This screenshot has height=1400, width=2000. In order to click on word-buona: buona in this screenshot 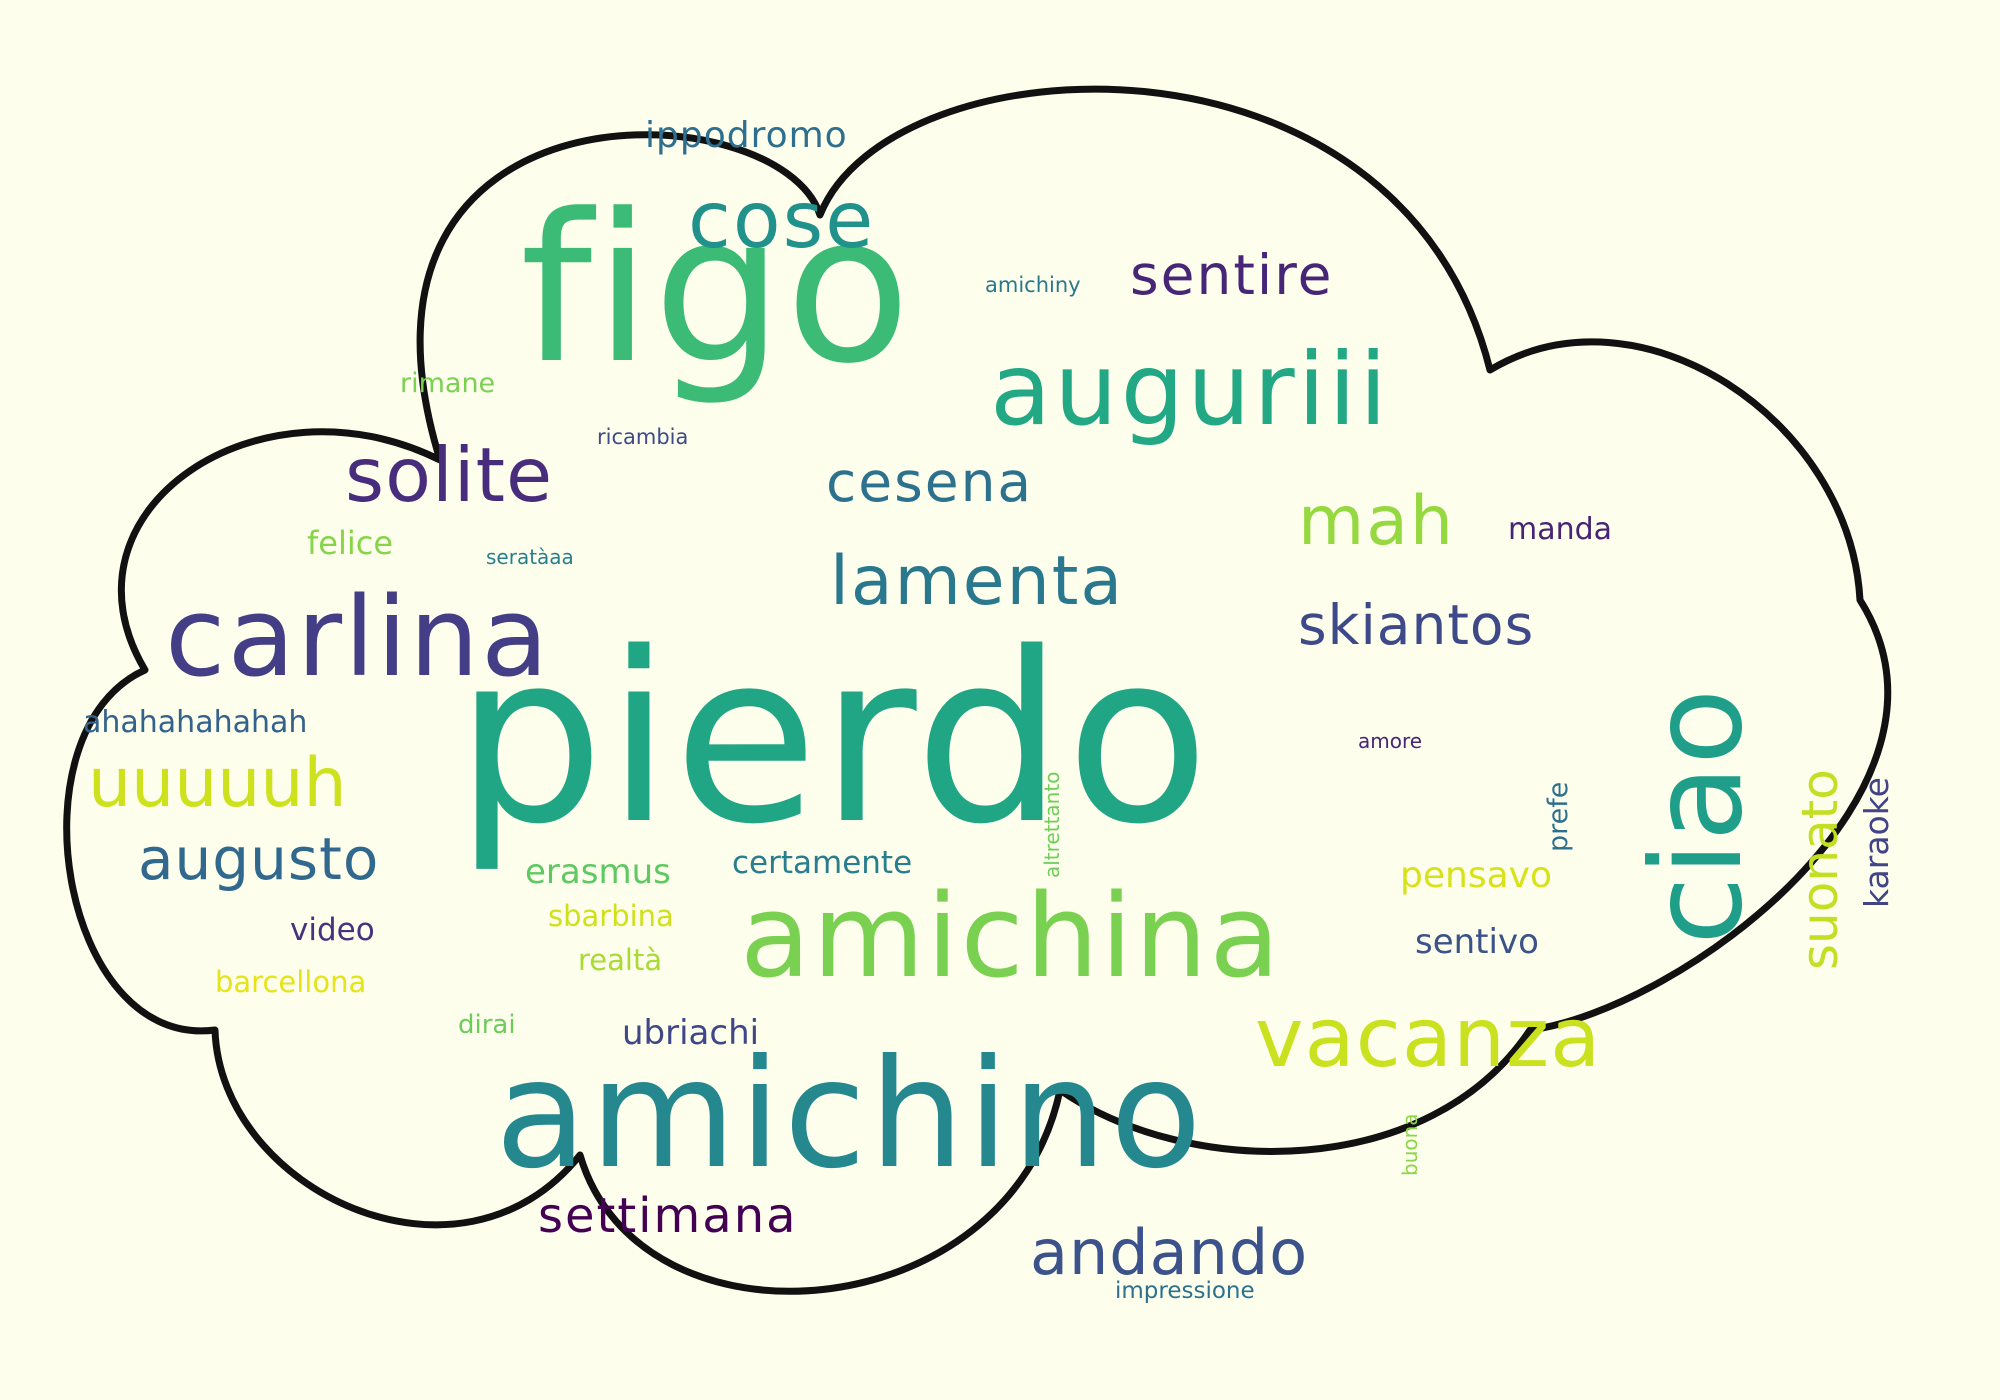, I will do `click(1410, 1144)`.